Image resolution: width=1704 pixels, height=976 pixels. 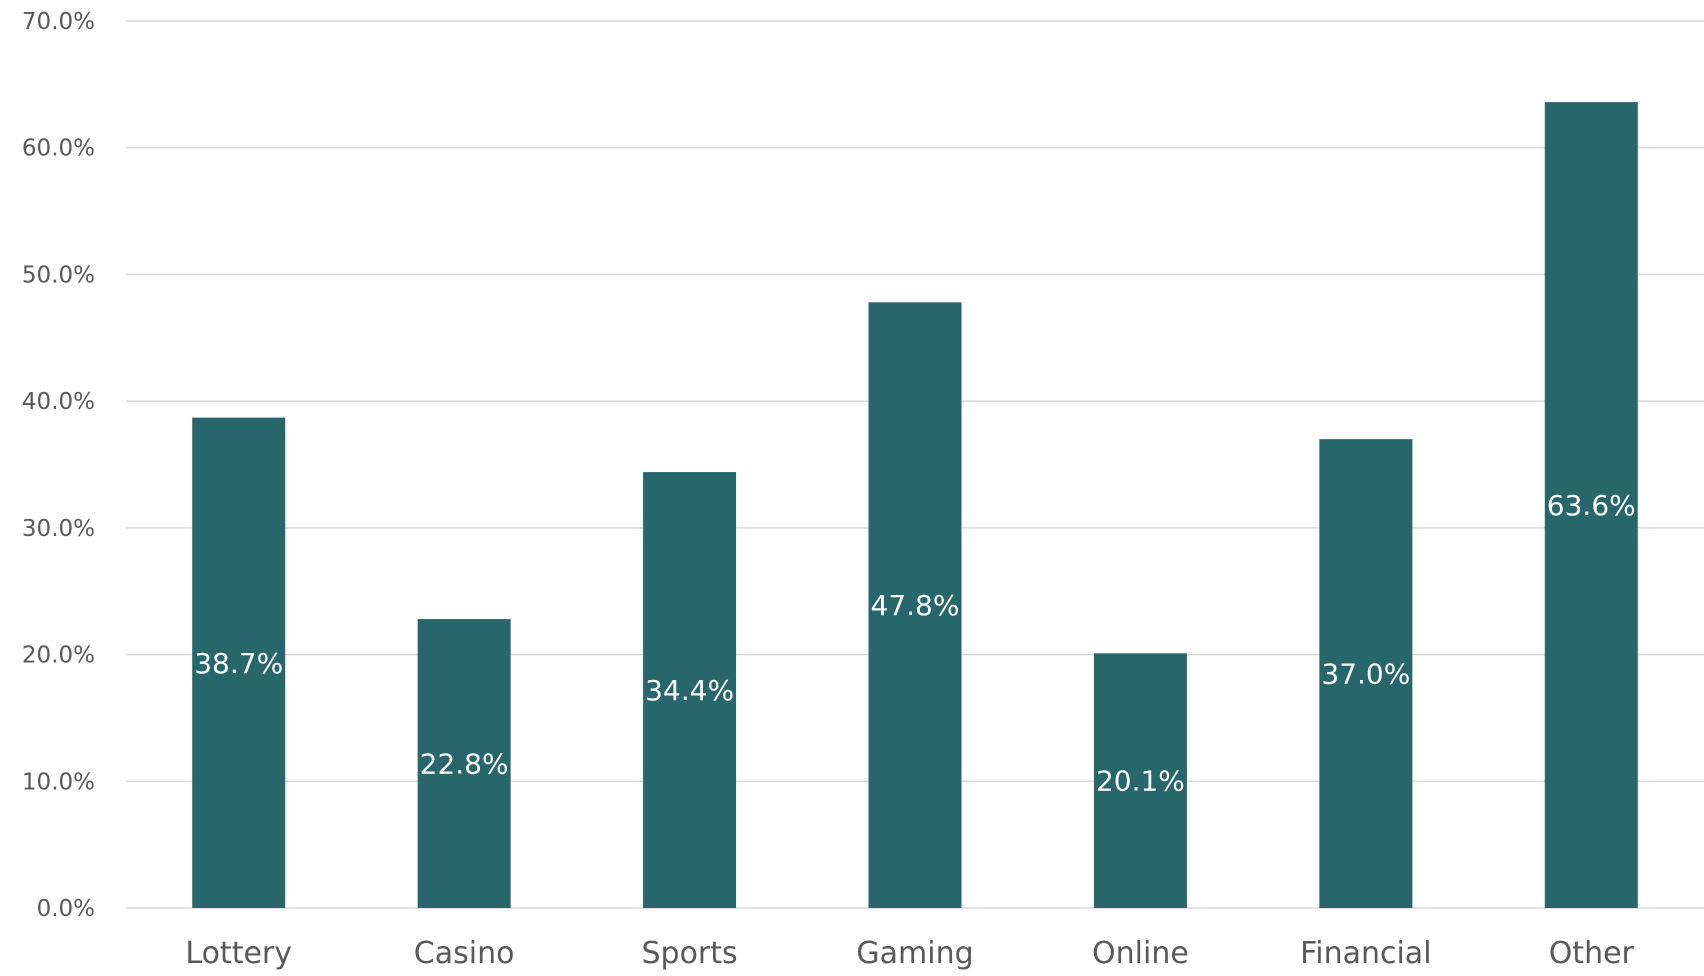 What do you see at coordinates (689, 953) in the screenshot?
I see `x-tick-label: Sports` at bounding box center [689, 953].